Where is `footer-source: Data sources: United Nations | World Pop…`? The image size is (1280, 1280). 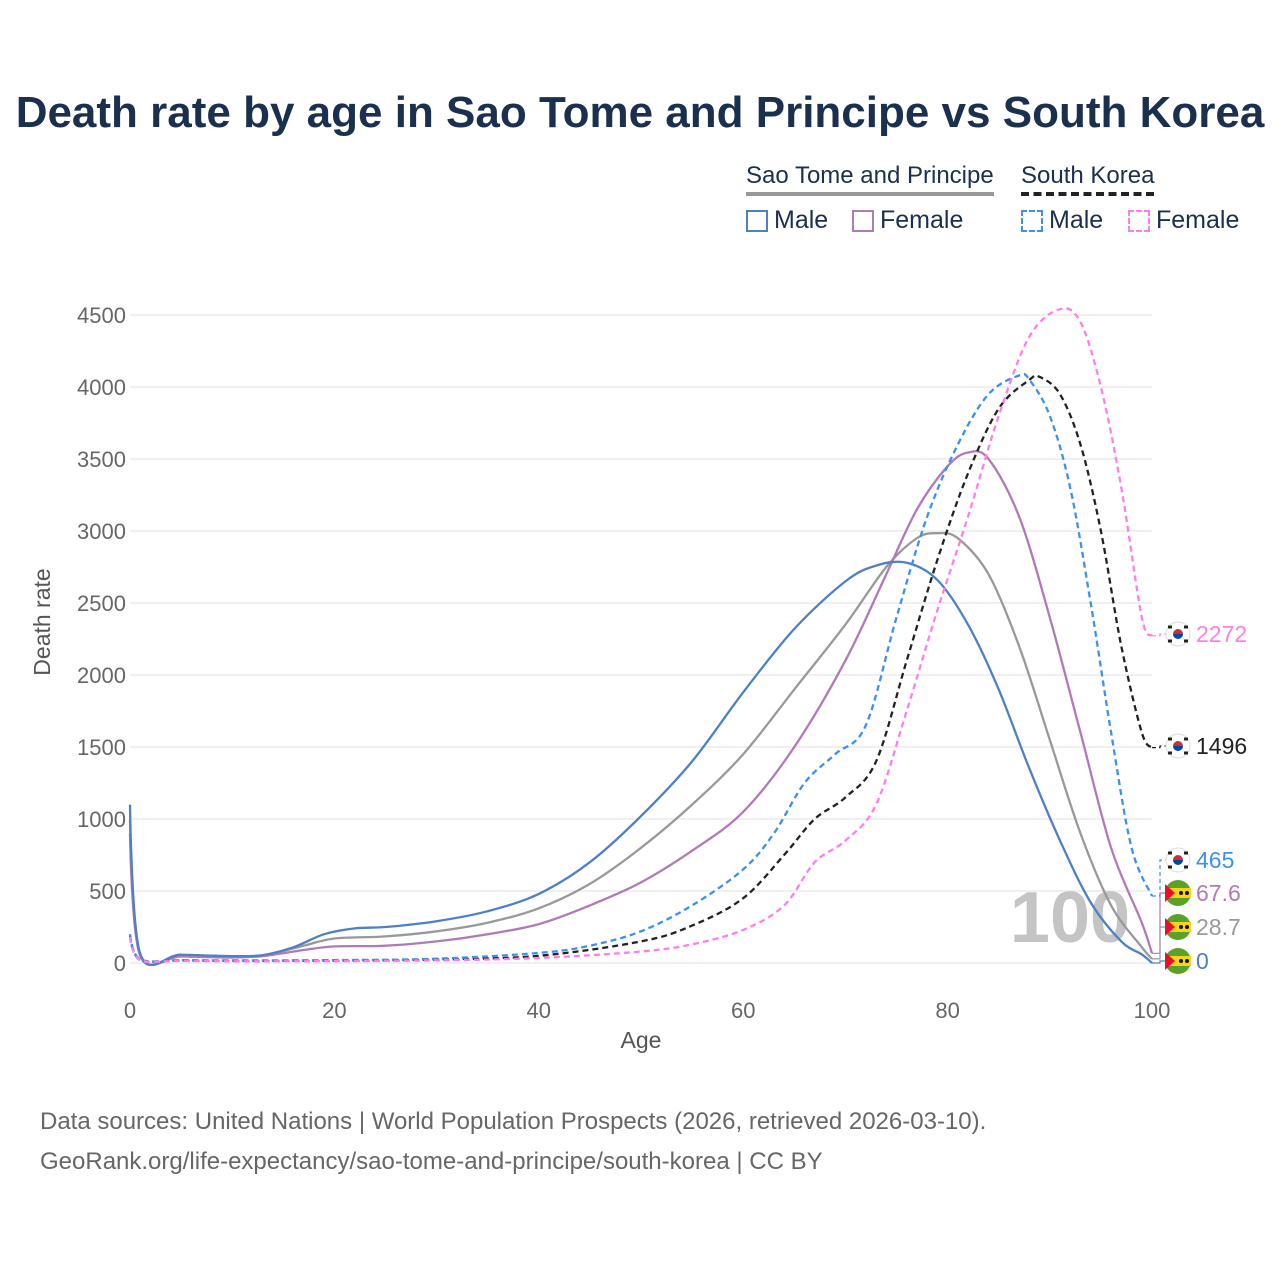
footer-source: Data sources: United Nations | World Pop… is located at coordinates (513, 1121).